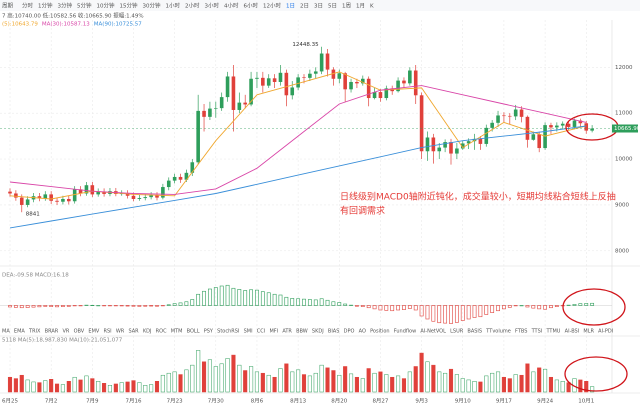  Describe the element at coordinates (273, 332) in the screenshot. I see `indicator-tab: MFI` at that location.